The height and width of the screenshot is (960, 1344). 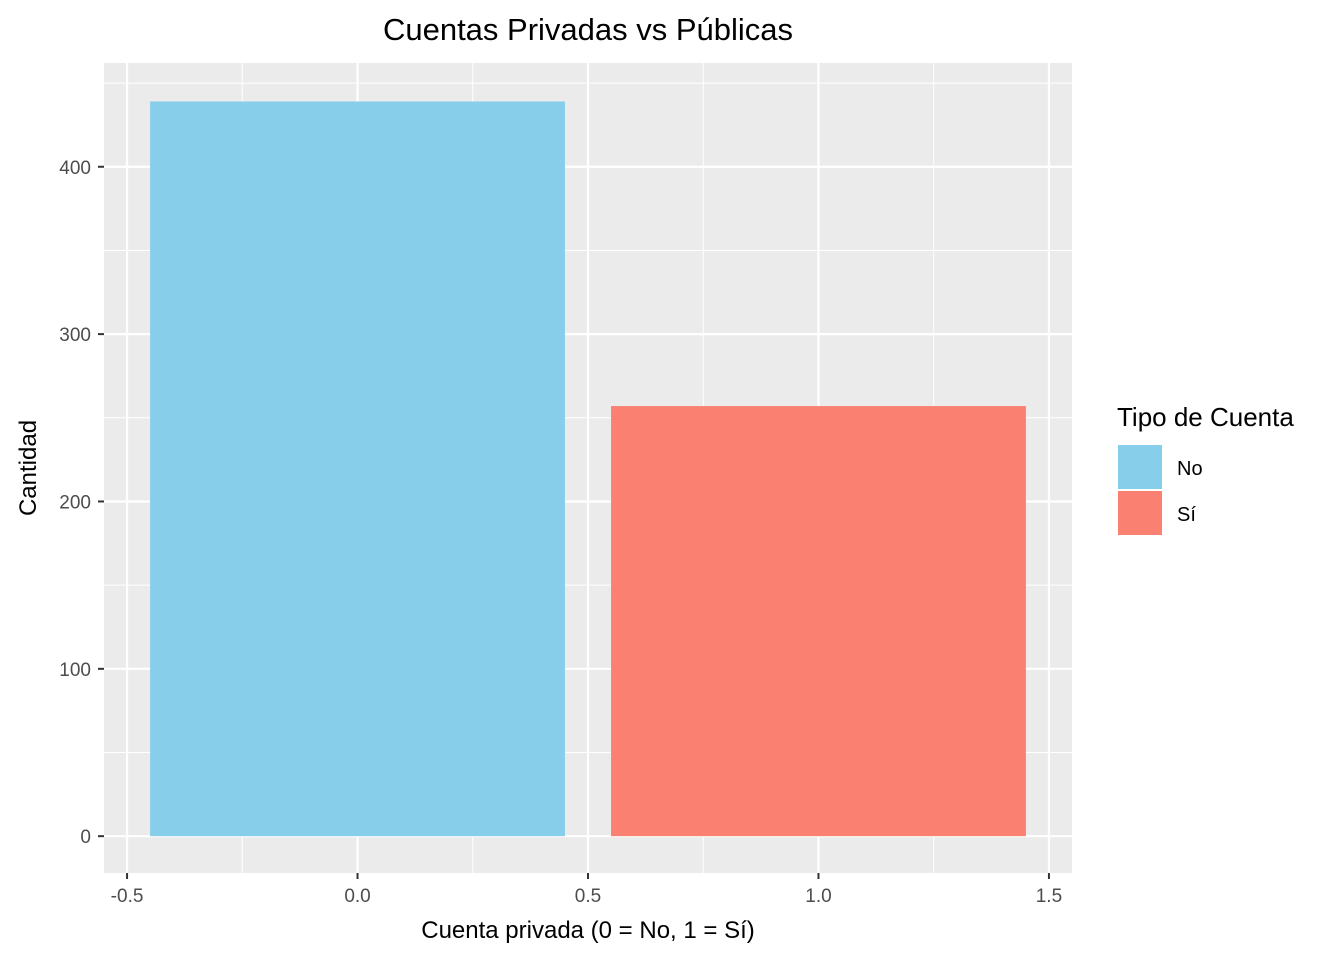 What do you see at coordinates (75, 168) in the screenshot?
I see `y-tick-label: 400` at bounding box center [75, 168].